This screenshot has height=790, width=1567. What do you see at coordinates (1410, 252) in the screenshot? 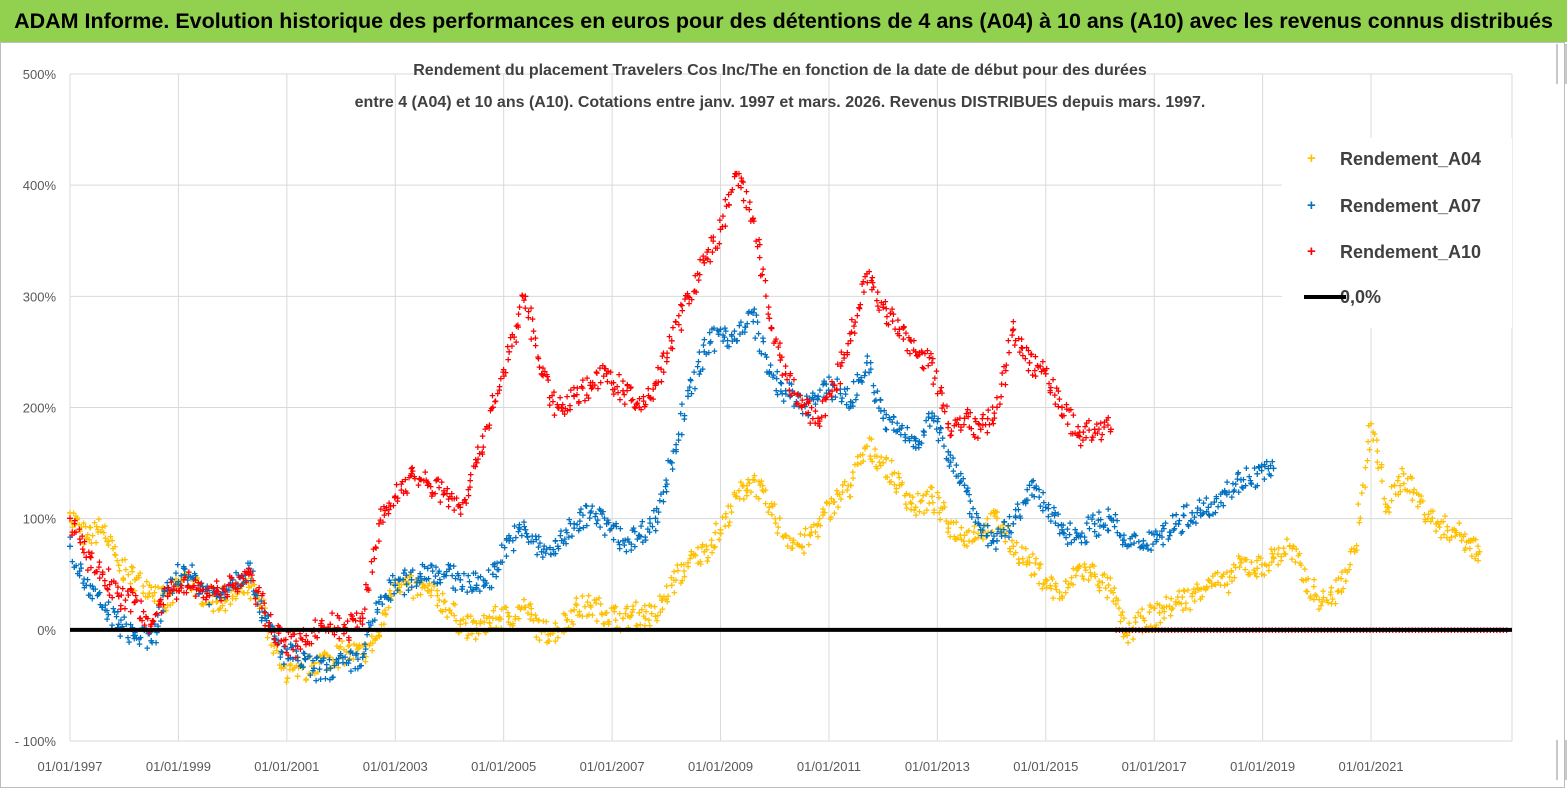
I see `legend-label-a10: Rendement_A10` at bounding box center [1410, 252].